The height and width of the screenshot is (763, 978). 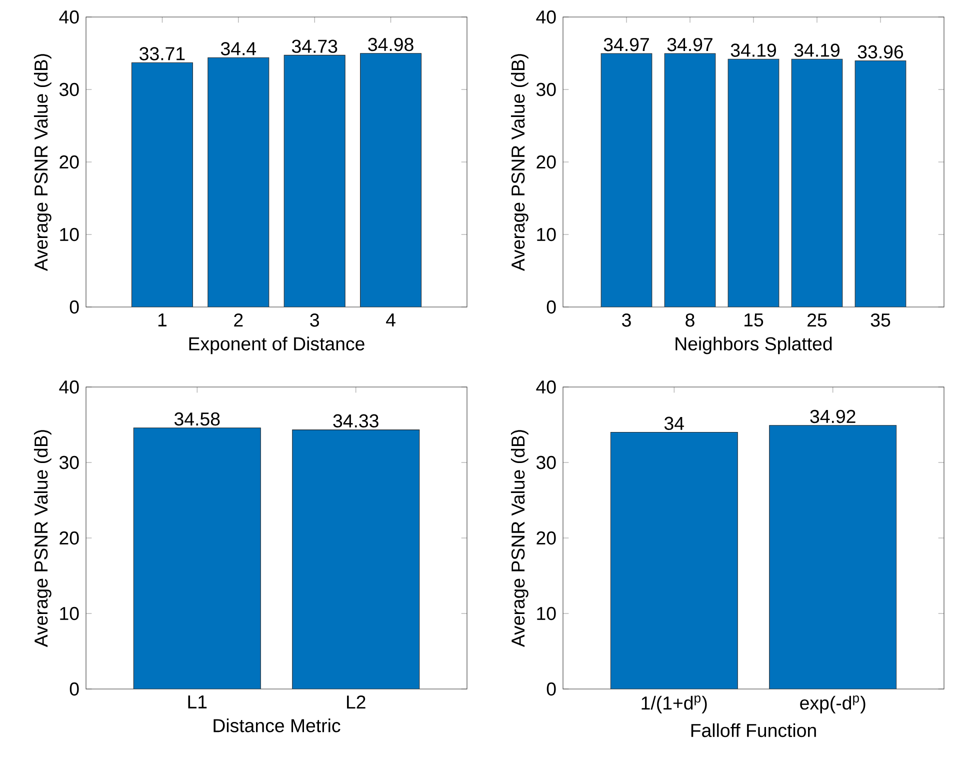 I want to click on x-tick-label: 15, so click(x=754, y=320).